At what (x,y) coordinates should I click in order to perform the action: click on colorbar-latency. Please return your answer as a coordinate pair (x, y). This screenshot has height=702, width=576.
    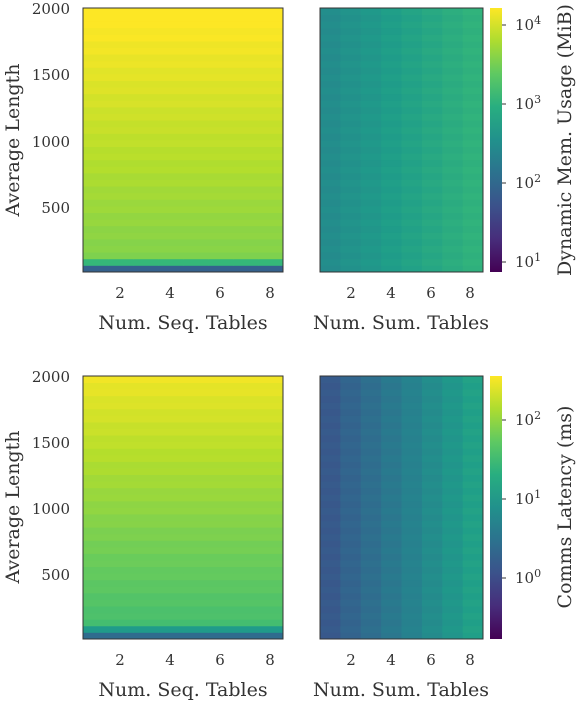
    Looking at the image, I should click on (496, 507).